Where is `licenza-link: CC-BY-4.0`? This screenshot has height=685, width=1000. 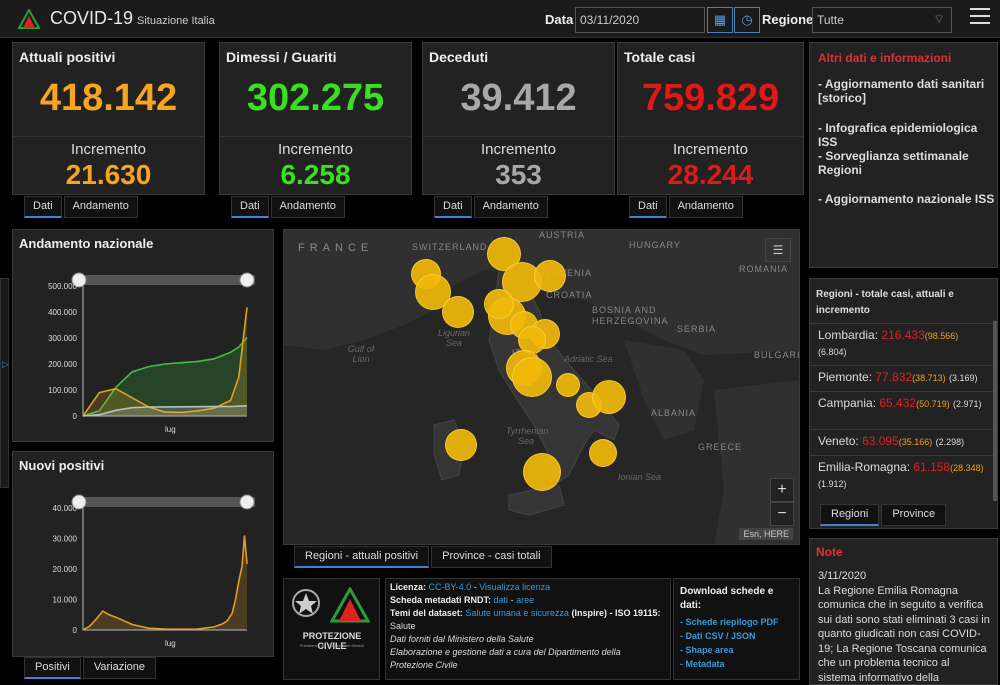 licenza-link: CC-BY-4.0 is located at coordinates (450, 587).